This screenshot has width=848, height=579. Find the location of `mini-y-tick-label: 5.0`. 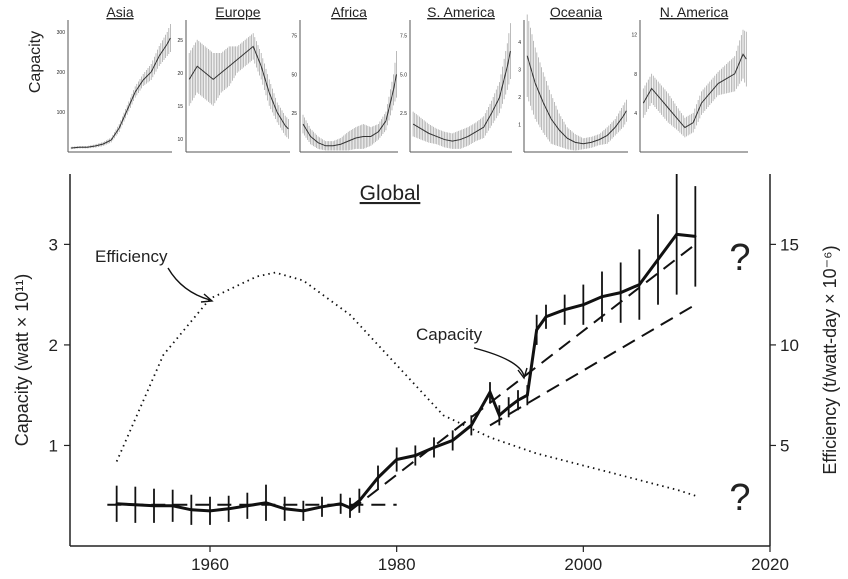

mini-y-tick-label: 5.0 is located at coordinates (403, 75).